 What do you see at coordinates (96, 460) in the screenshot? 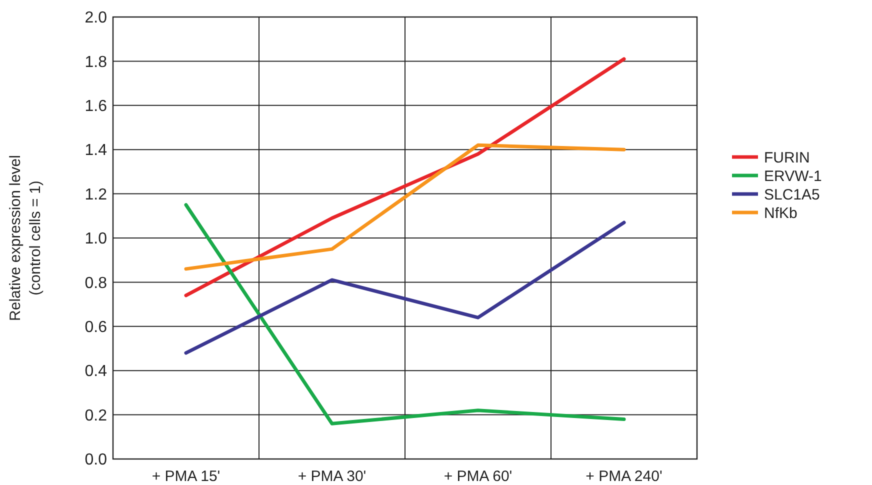
I see `y-tick-label: 0.0` at bounding box center [96, 460].